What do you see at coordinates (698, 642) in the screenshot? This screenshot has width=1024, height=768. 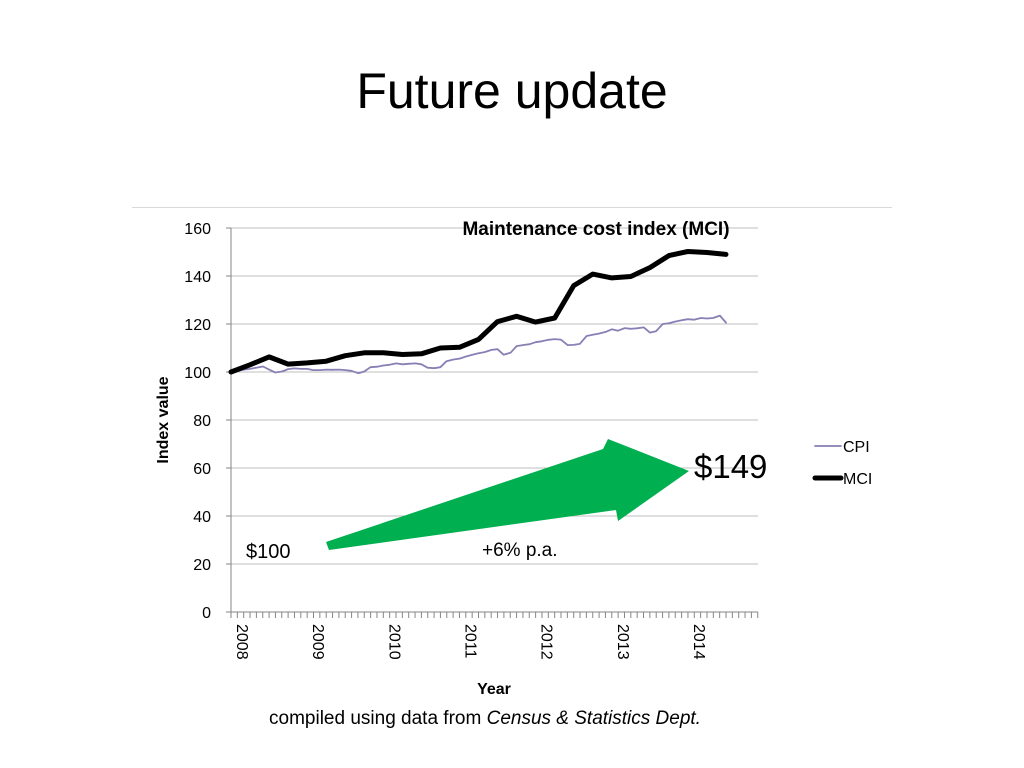 I see `x-tick-label: 2014` at bounding box center [698, 642].